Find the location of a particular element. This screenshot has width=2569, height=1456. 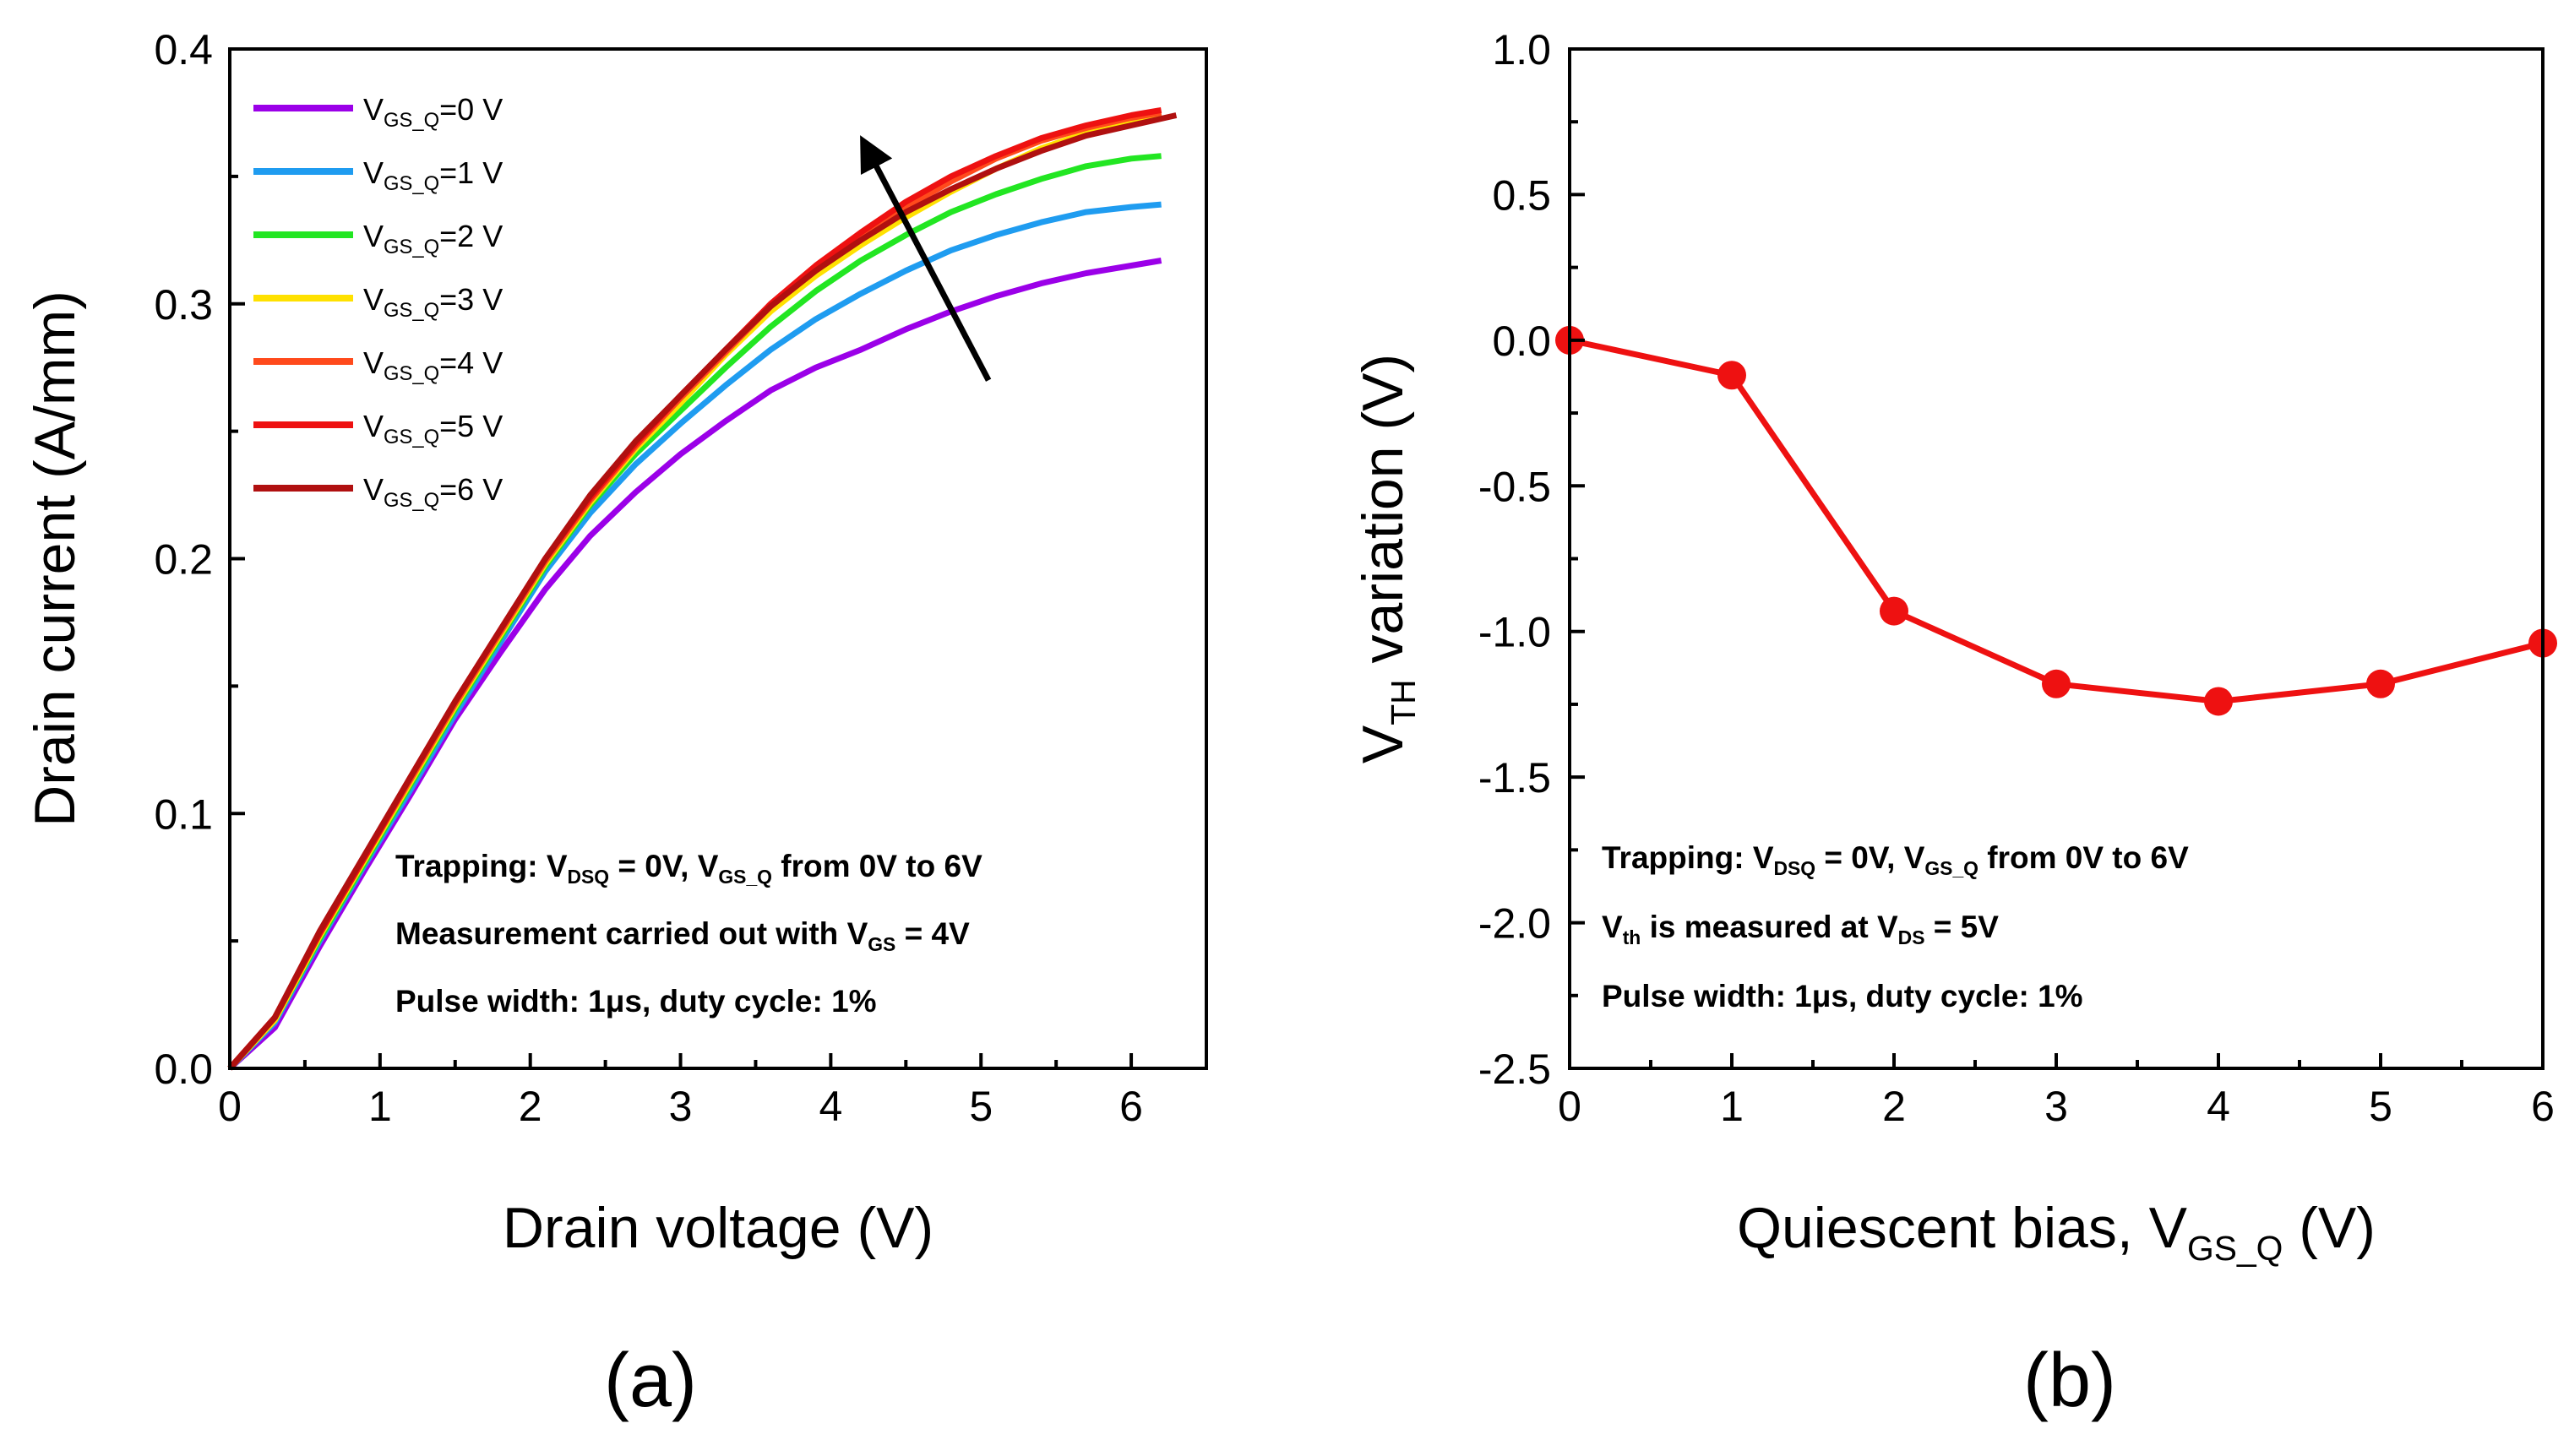

text-run: =1 V is located at coordinates (471, 172).